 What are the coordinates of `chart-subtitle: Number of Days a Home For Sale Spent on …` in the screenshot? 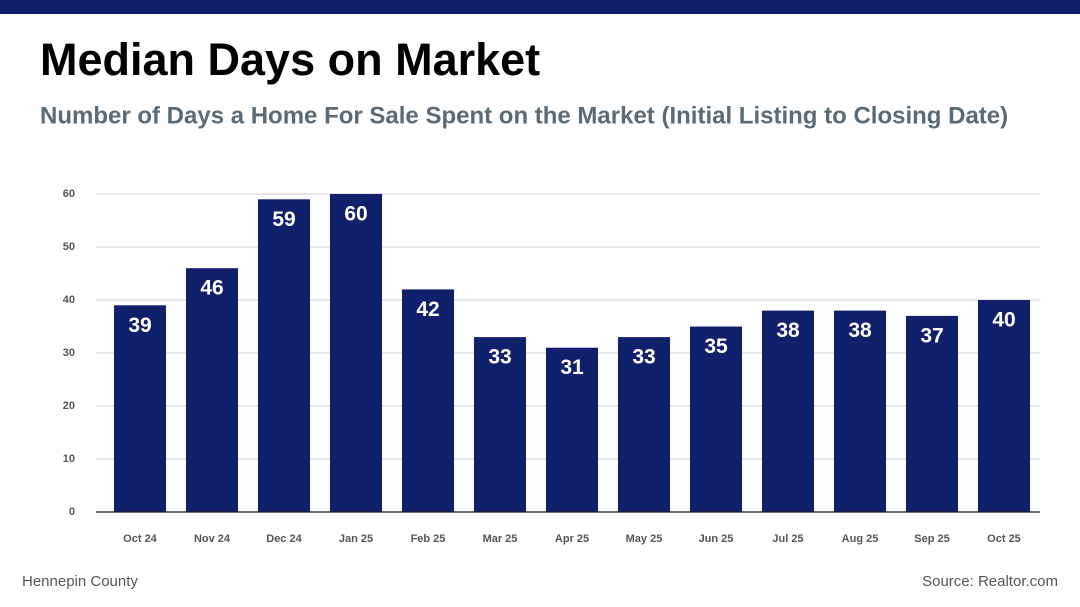 It's located at (524, 115).